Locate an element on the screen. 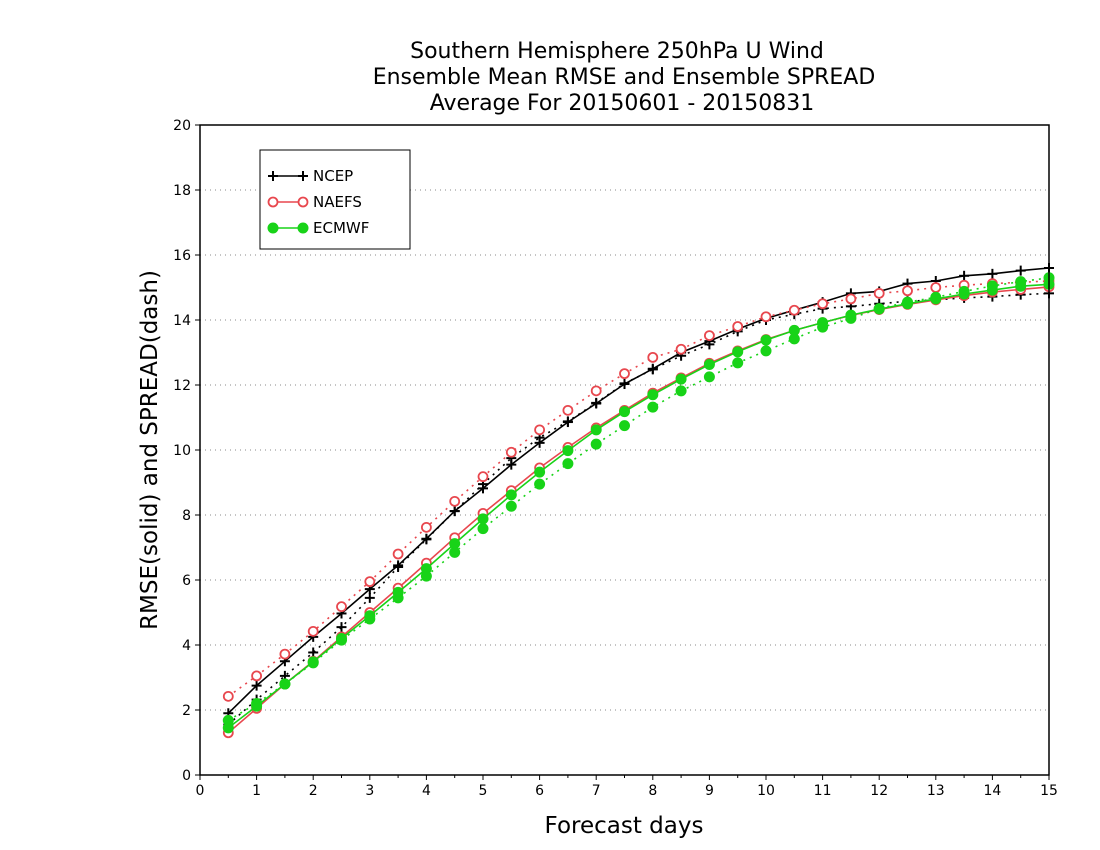 The image size is (1100, 850). x-tick-label: 6 is located at coordinates (539, 791).